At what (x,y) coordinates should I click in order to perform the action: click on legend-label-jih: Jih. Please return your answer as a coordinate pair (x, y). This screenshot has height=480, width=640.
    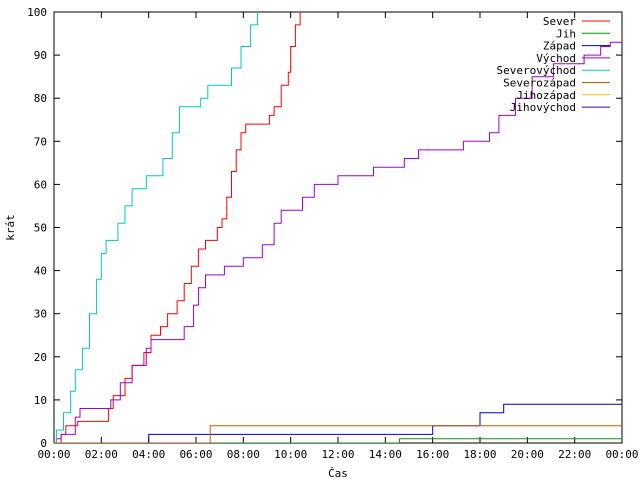
    Looking at the image, I should click on (566, 33).